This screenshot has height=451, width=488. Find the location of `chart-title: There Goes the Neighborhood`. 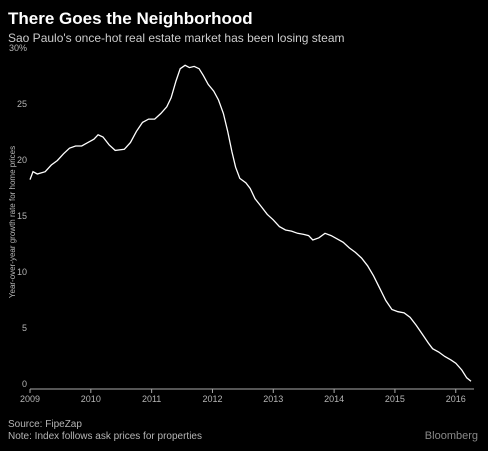

chart-title: There Goes the Neighborhood is located at coordinates (130, 18).